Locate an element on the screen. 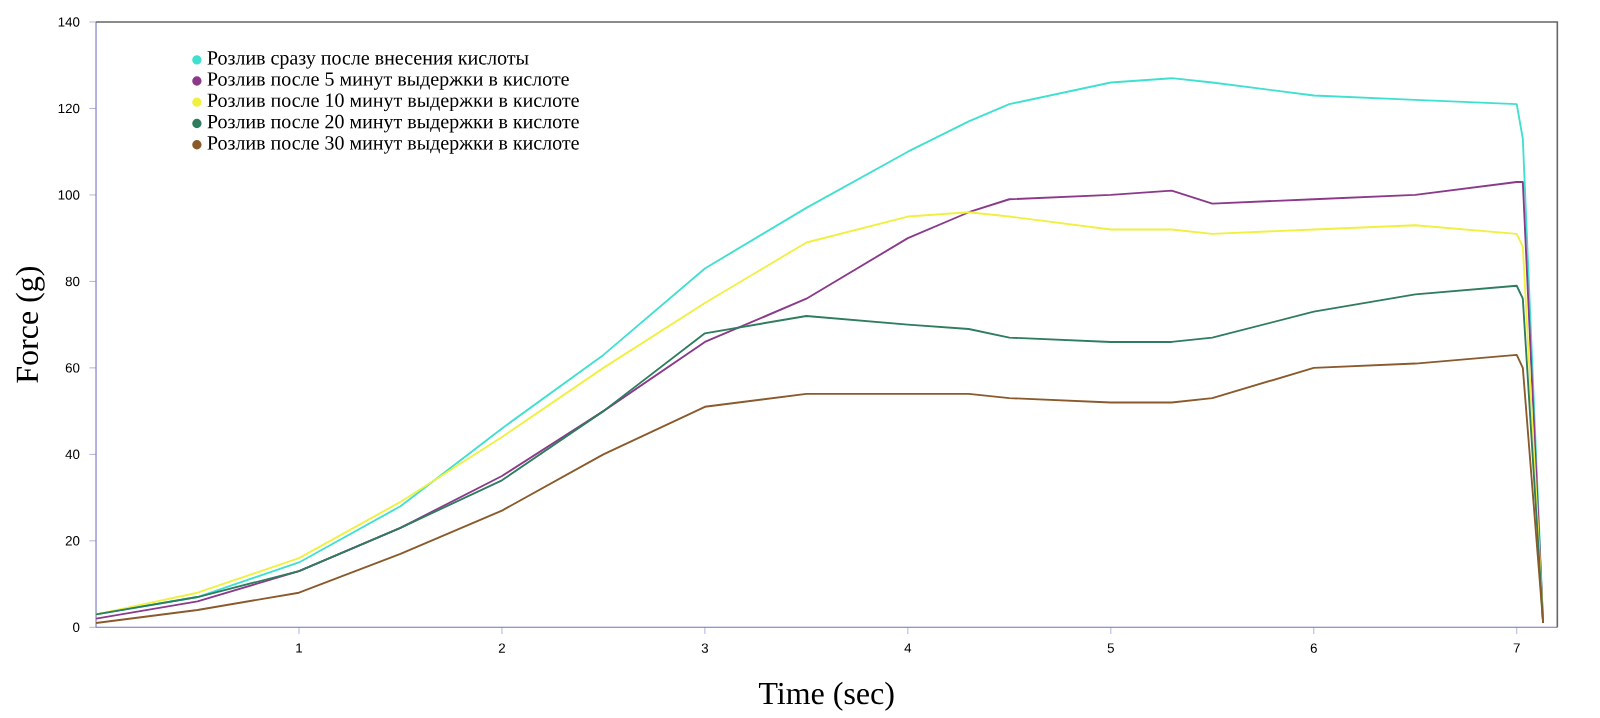 This screenshot has width=1600, height=718. y-axis-title: Force (g) is located at coordinates (30, 325).